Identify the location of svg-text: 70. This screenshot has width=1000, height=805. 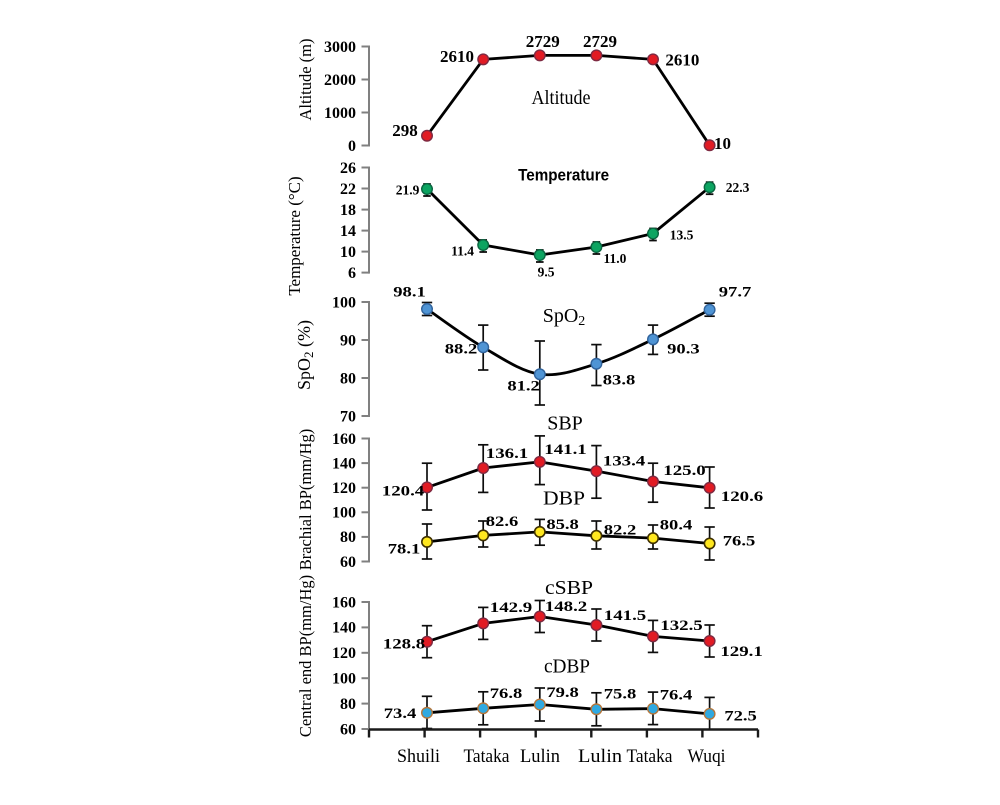
(348, 416).